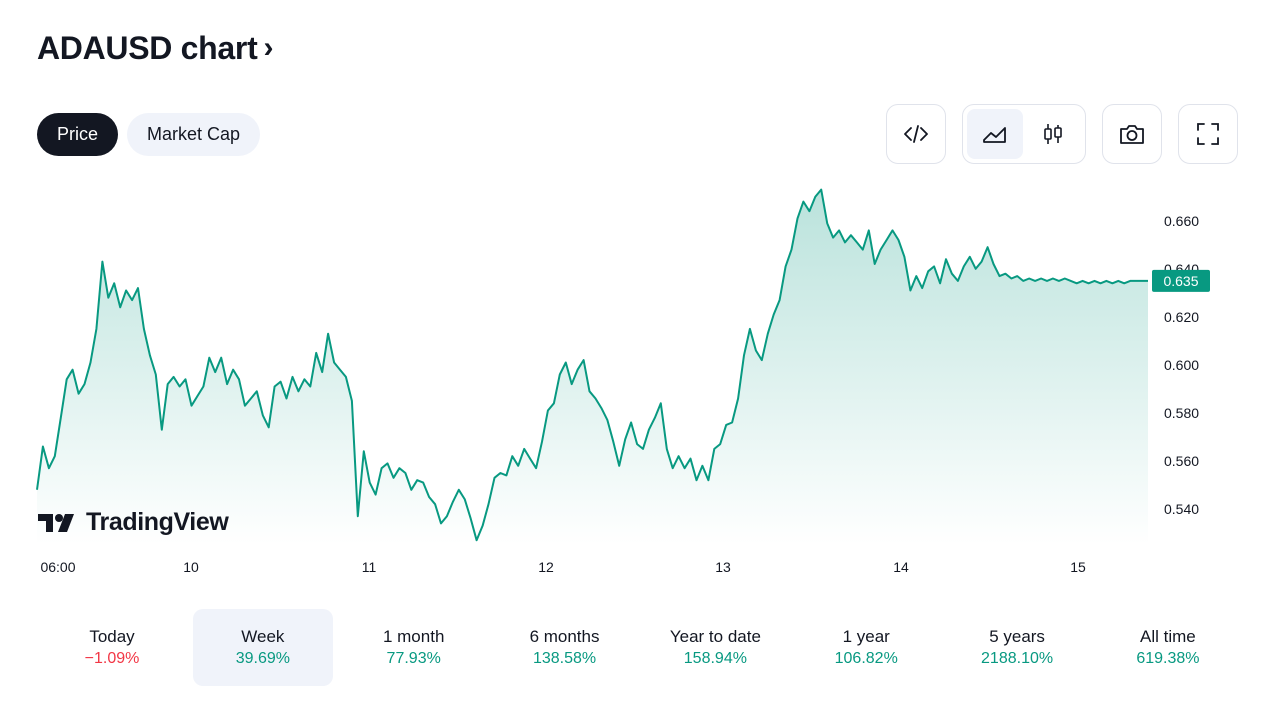 Image resolution: width=1280 pixels, height=720 pixels. Describe the element at coordinates (715, 647) in the screenshot. I see `period-year-to-date: Year to date 158.94%` at that location.